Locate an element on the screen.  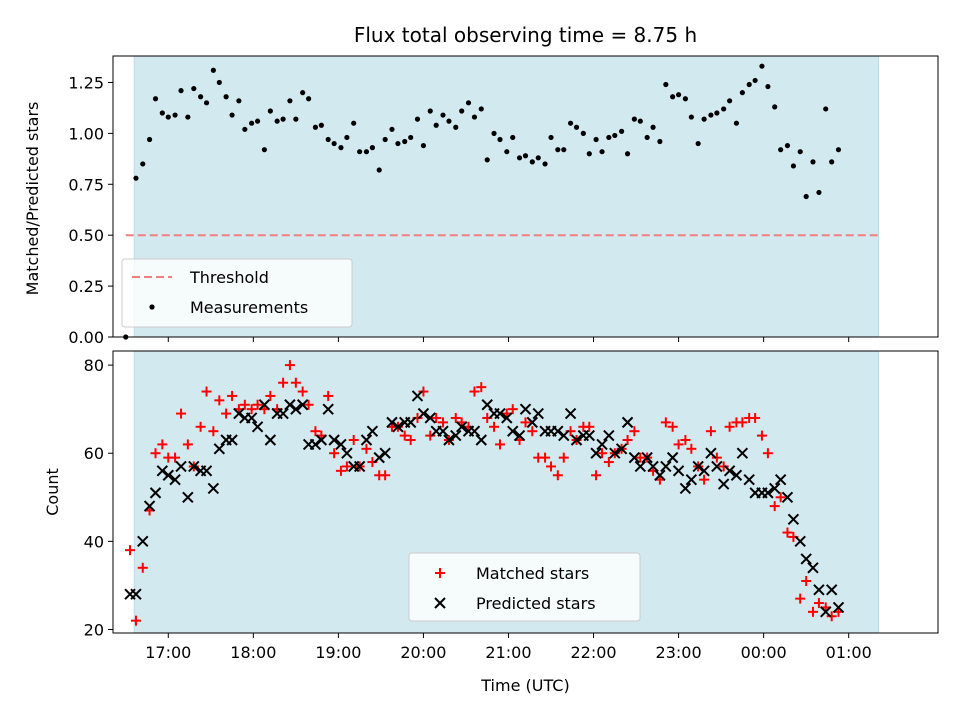
legend-matched-label: Matched stars is located at coordinates (532, 573).